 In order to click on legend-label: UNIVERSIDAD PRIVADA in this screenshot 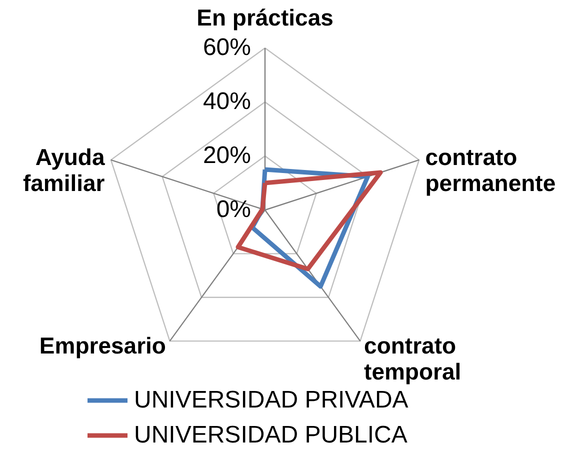, I will do `click(271, 400)`.